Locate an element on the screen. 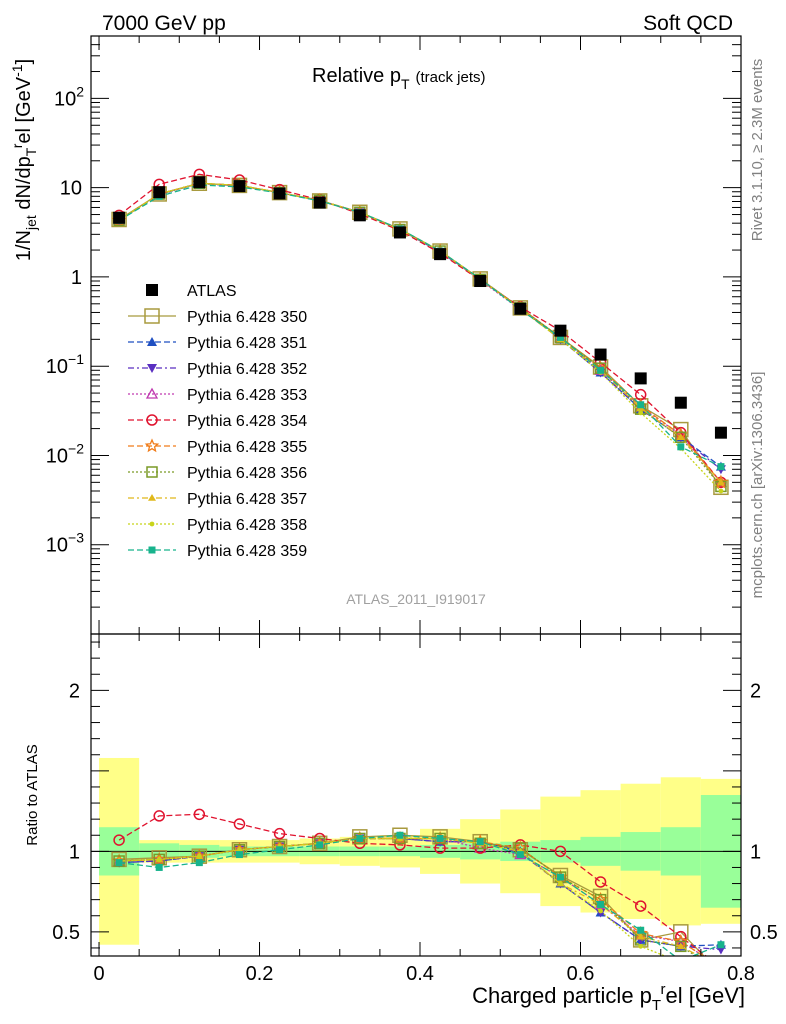 This screenshot has width=786, height=1024. legend-label: Pythia 6.428 353 is located at coordinates (247, 395).